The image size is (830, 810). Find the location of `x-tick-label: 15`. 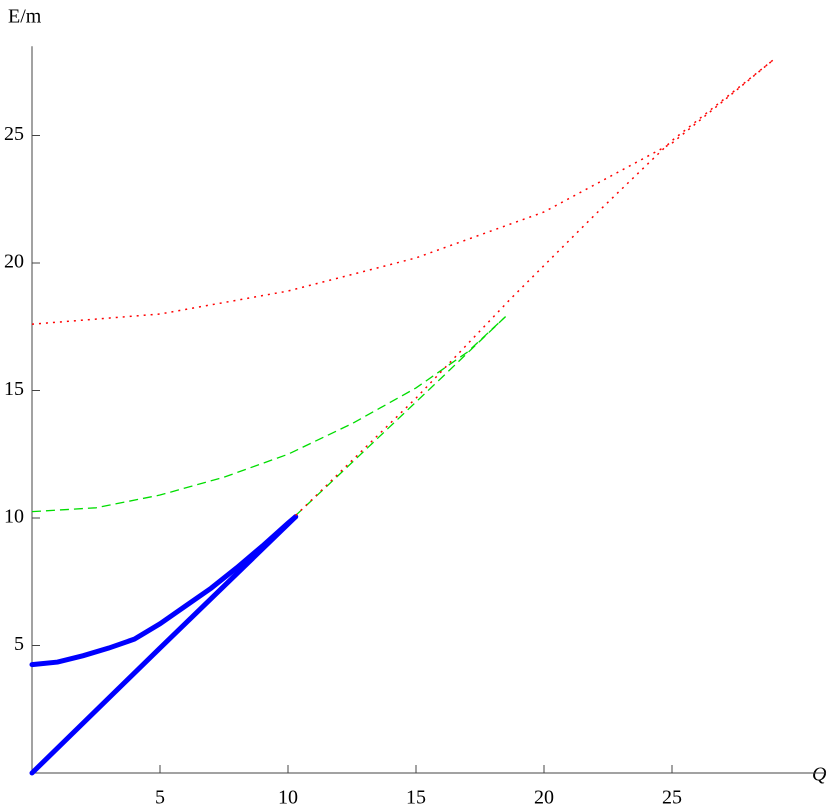

x-tick-label: 15 is located at coordinates (416, 798).